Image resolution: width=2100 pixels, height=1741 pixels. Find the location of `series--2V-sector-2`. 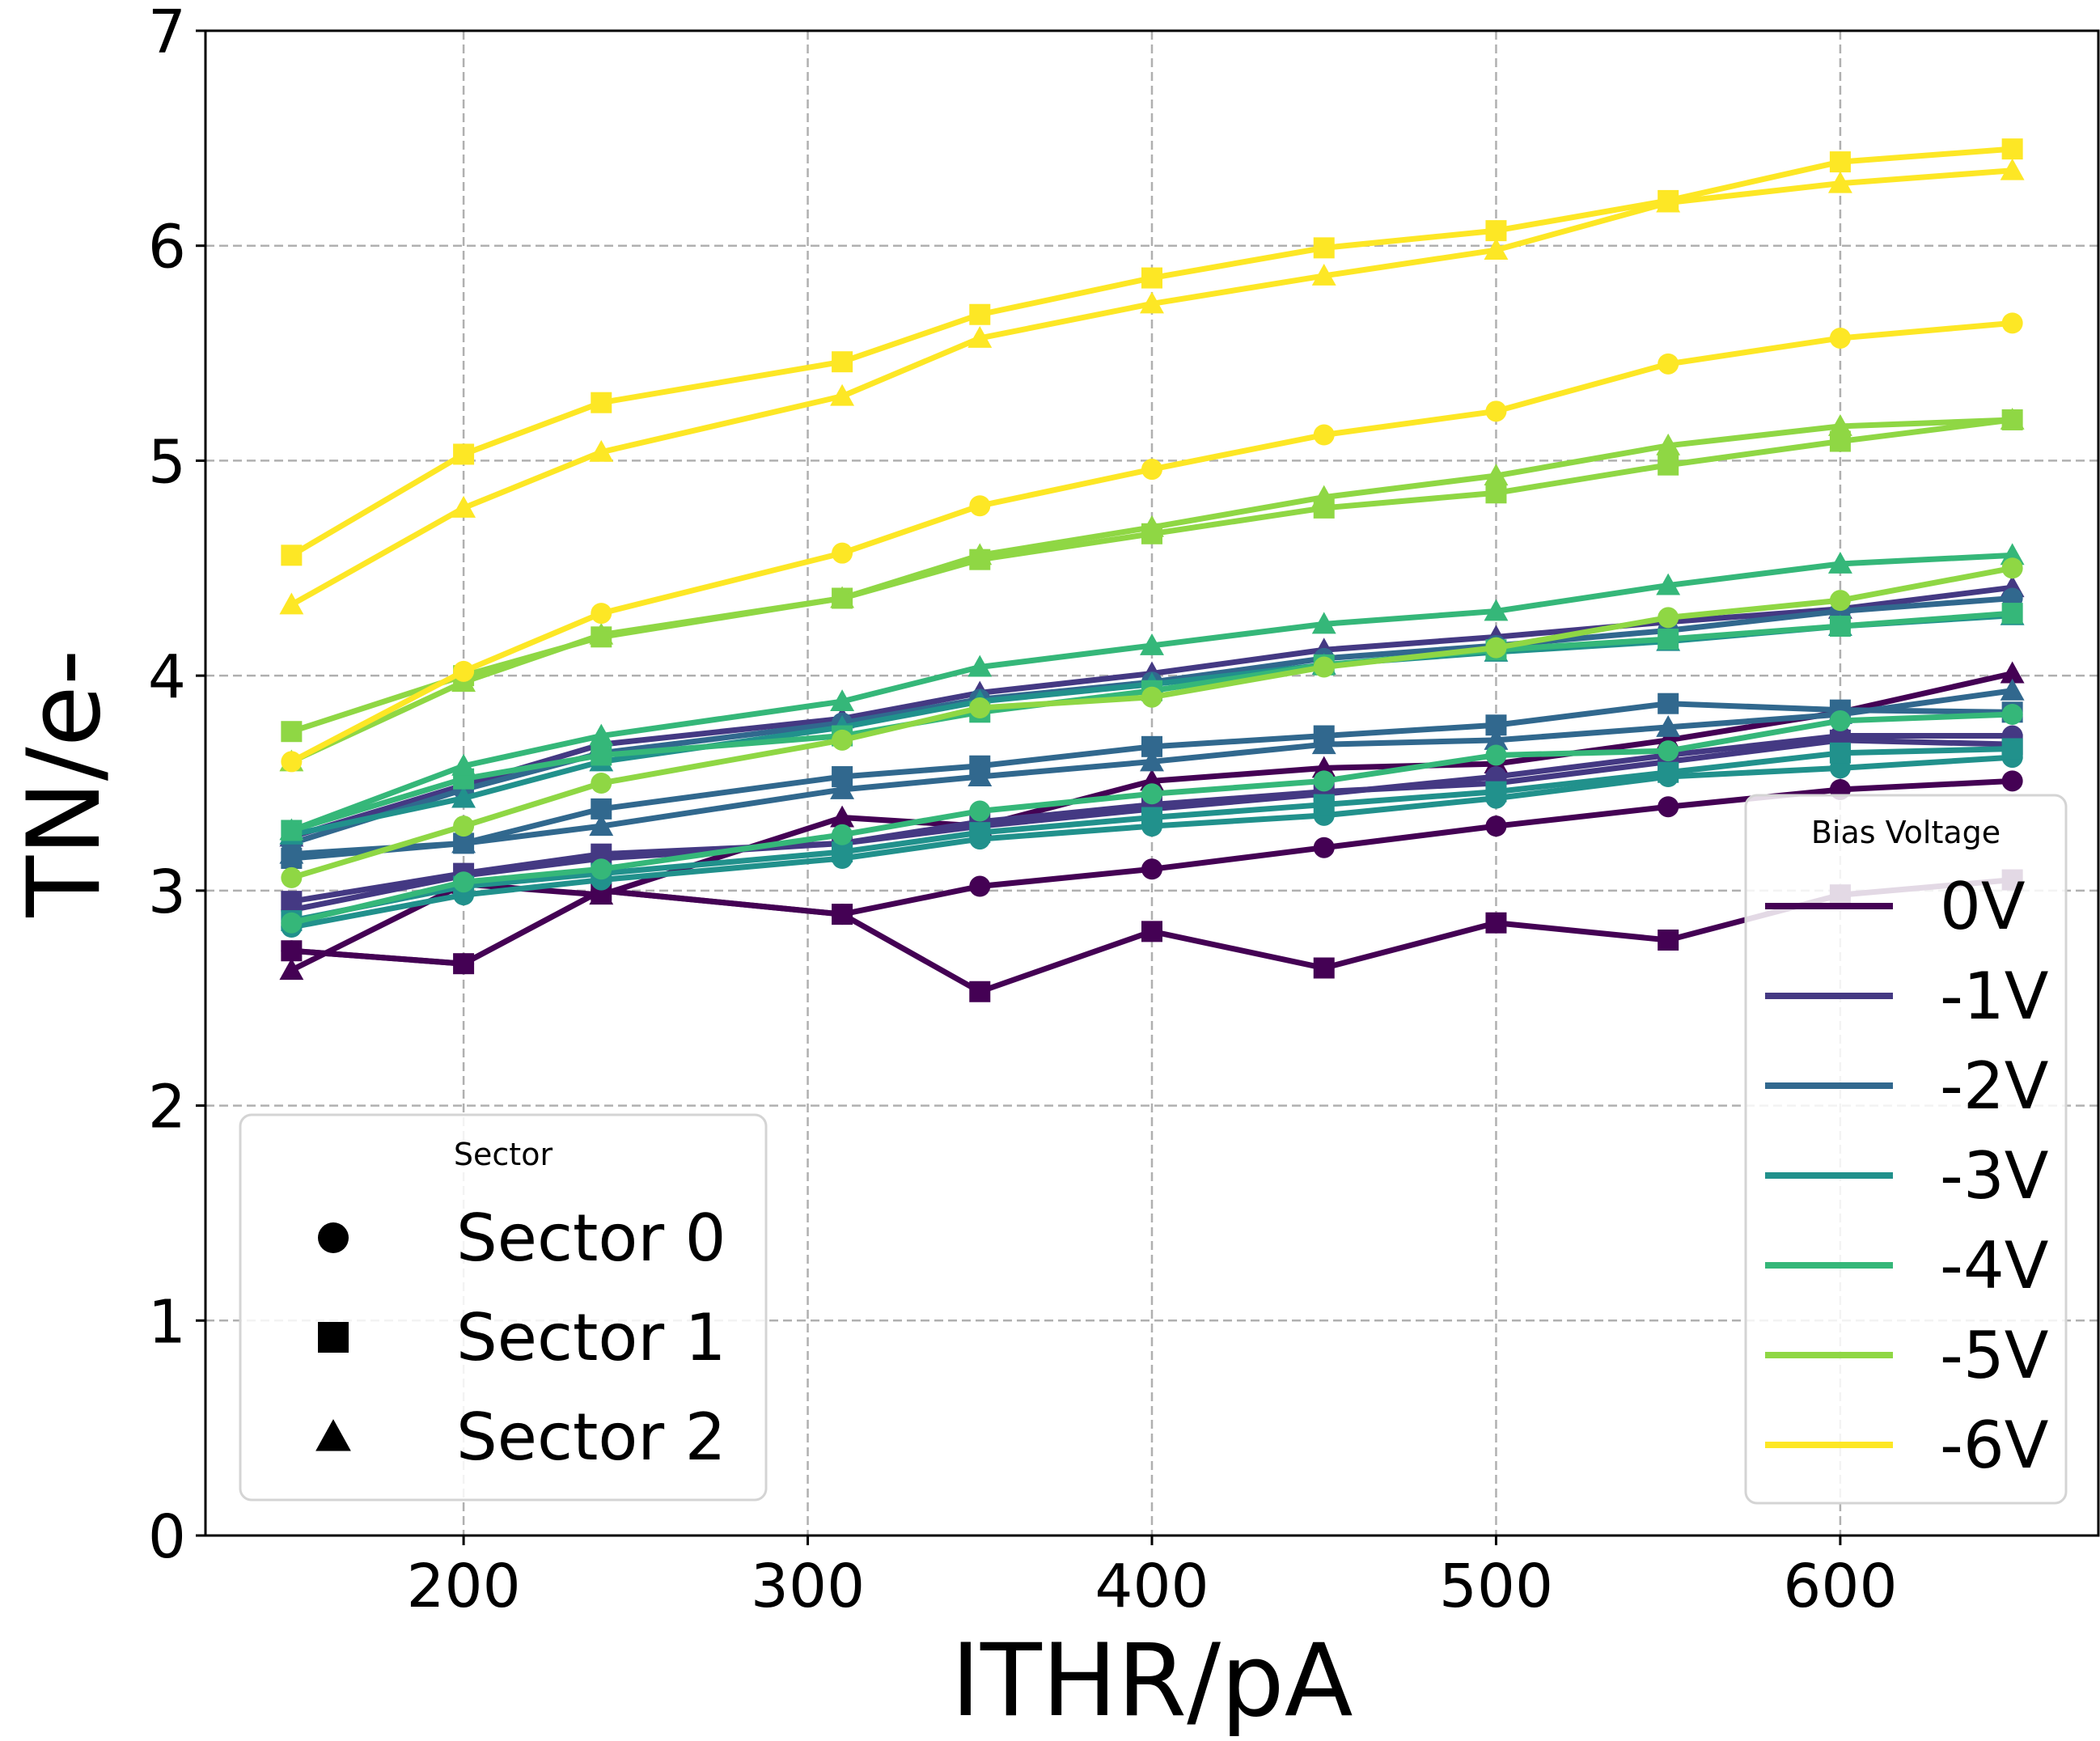

series--2V-sector-2 is located at coordinates (1152, 771).